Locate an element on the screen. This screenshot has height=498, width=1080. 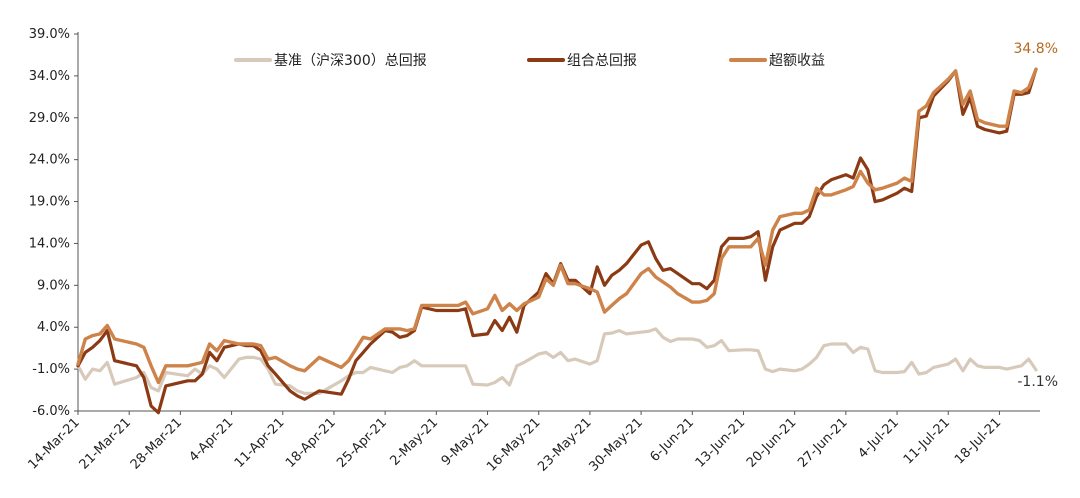
x-tick-label: 18-Jul-21 is located at coordinates (978, 441).